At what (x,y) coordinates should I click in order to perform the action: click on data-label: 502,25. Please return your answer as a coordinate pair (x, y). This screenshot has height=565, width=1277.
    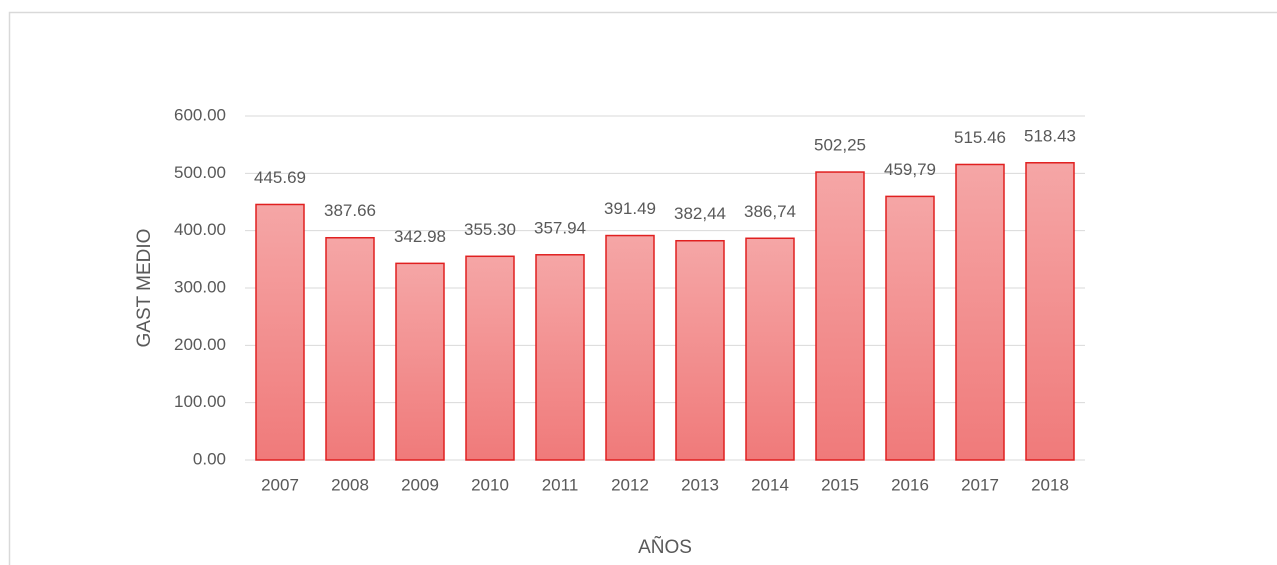
    Looking at the image, I should click on (840, 145).